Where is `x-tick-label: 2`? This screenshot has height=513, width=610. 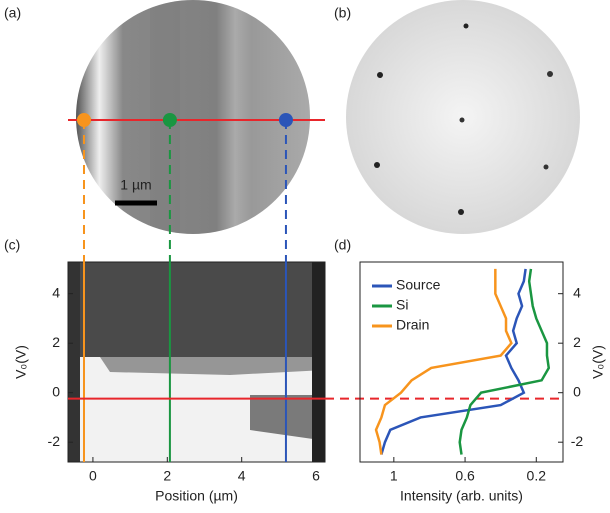
x-tick-label: 2 is located at coordinates (167, 476).